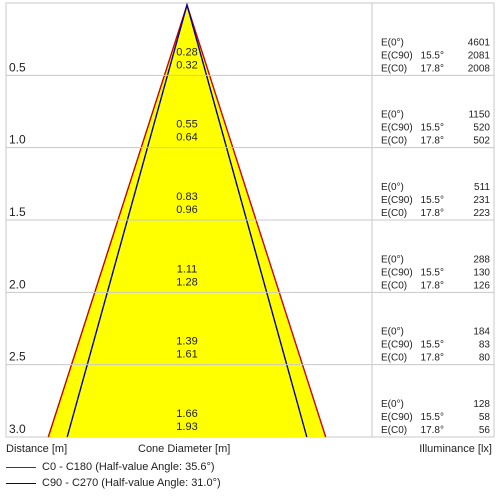 The image size is (500, 500). I want to click on illuminance-value: 520, so click(481, 128).